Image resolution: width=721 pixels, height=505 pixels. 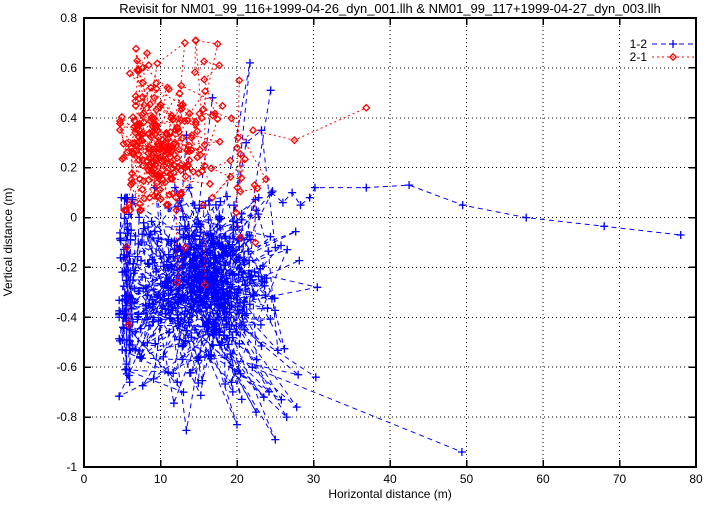 I want to click on x-tick-label-50: 50, so click(x=467, y=479).